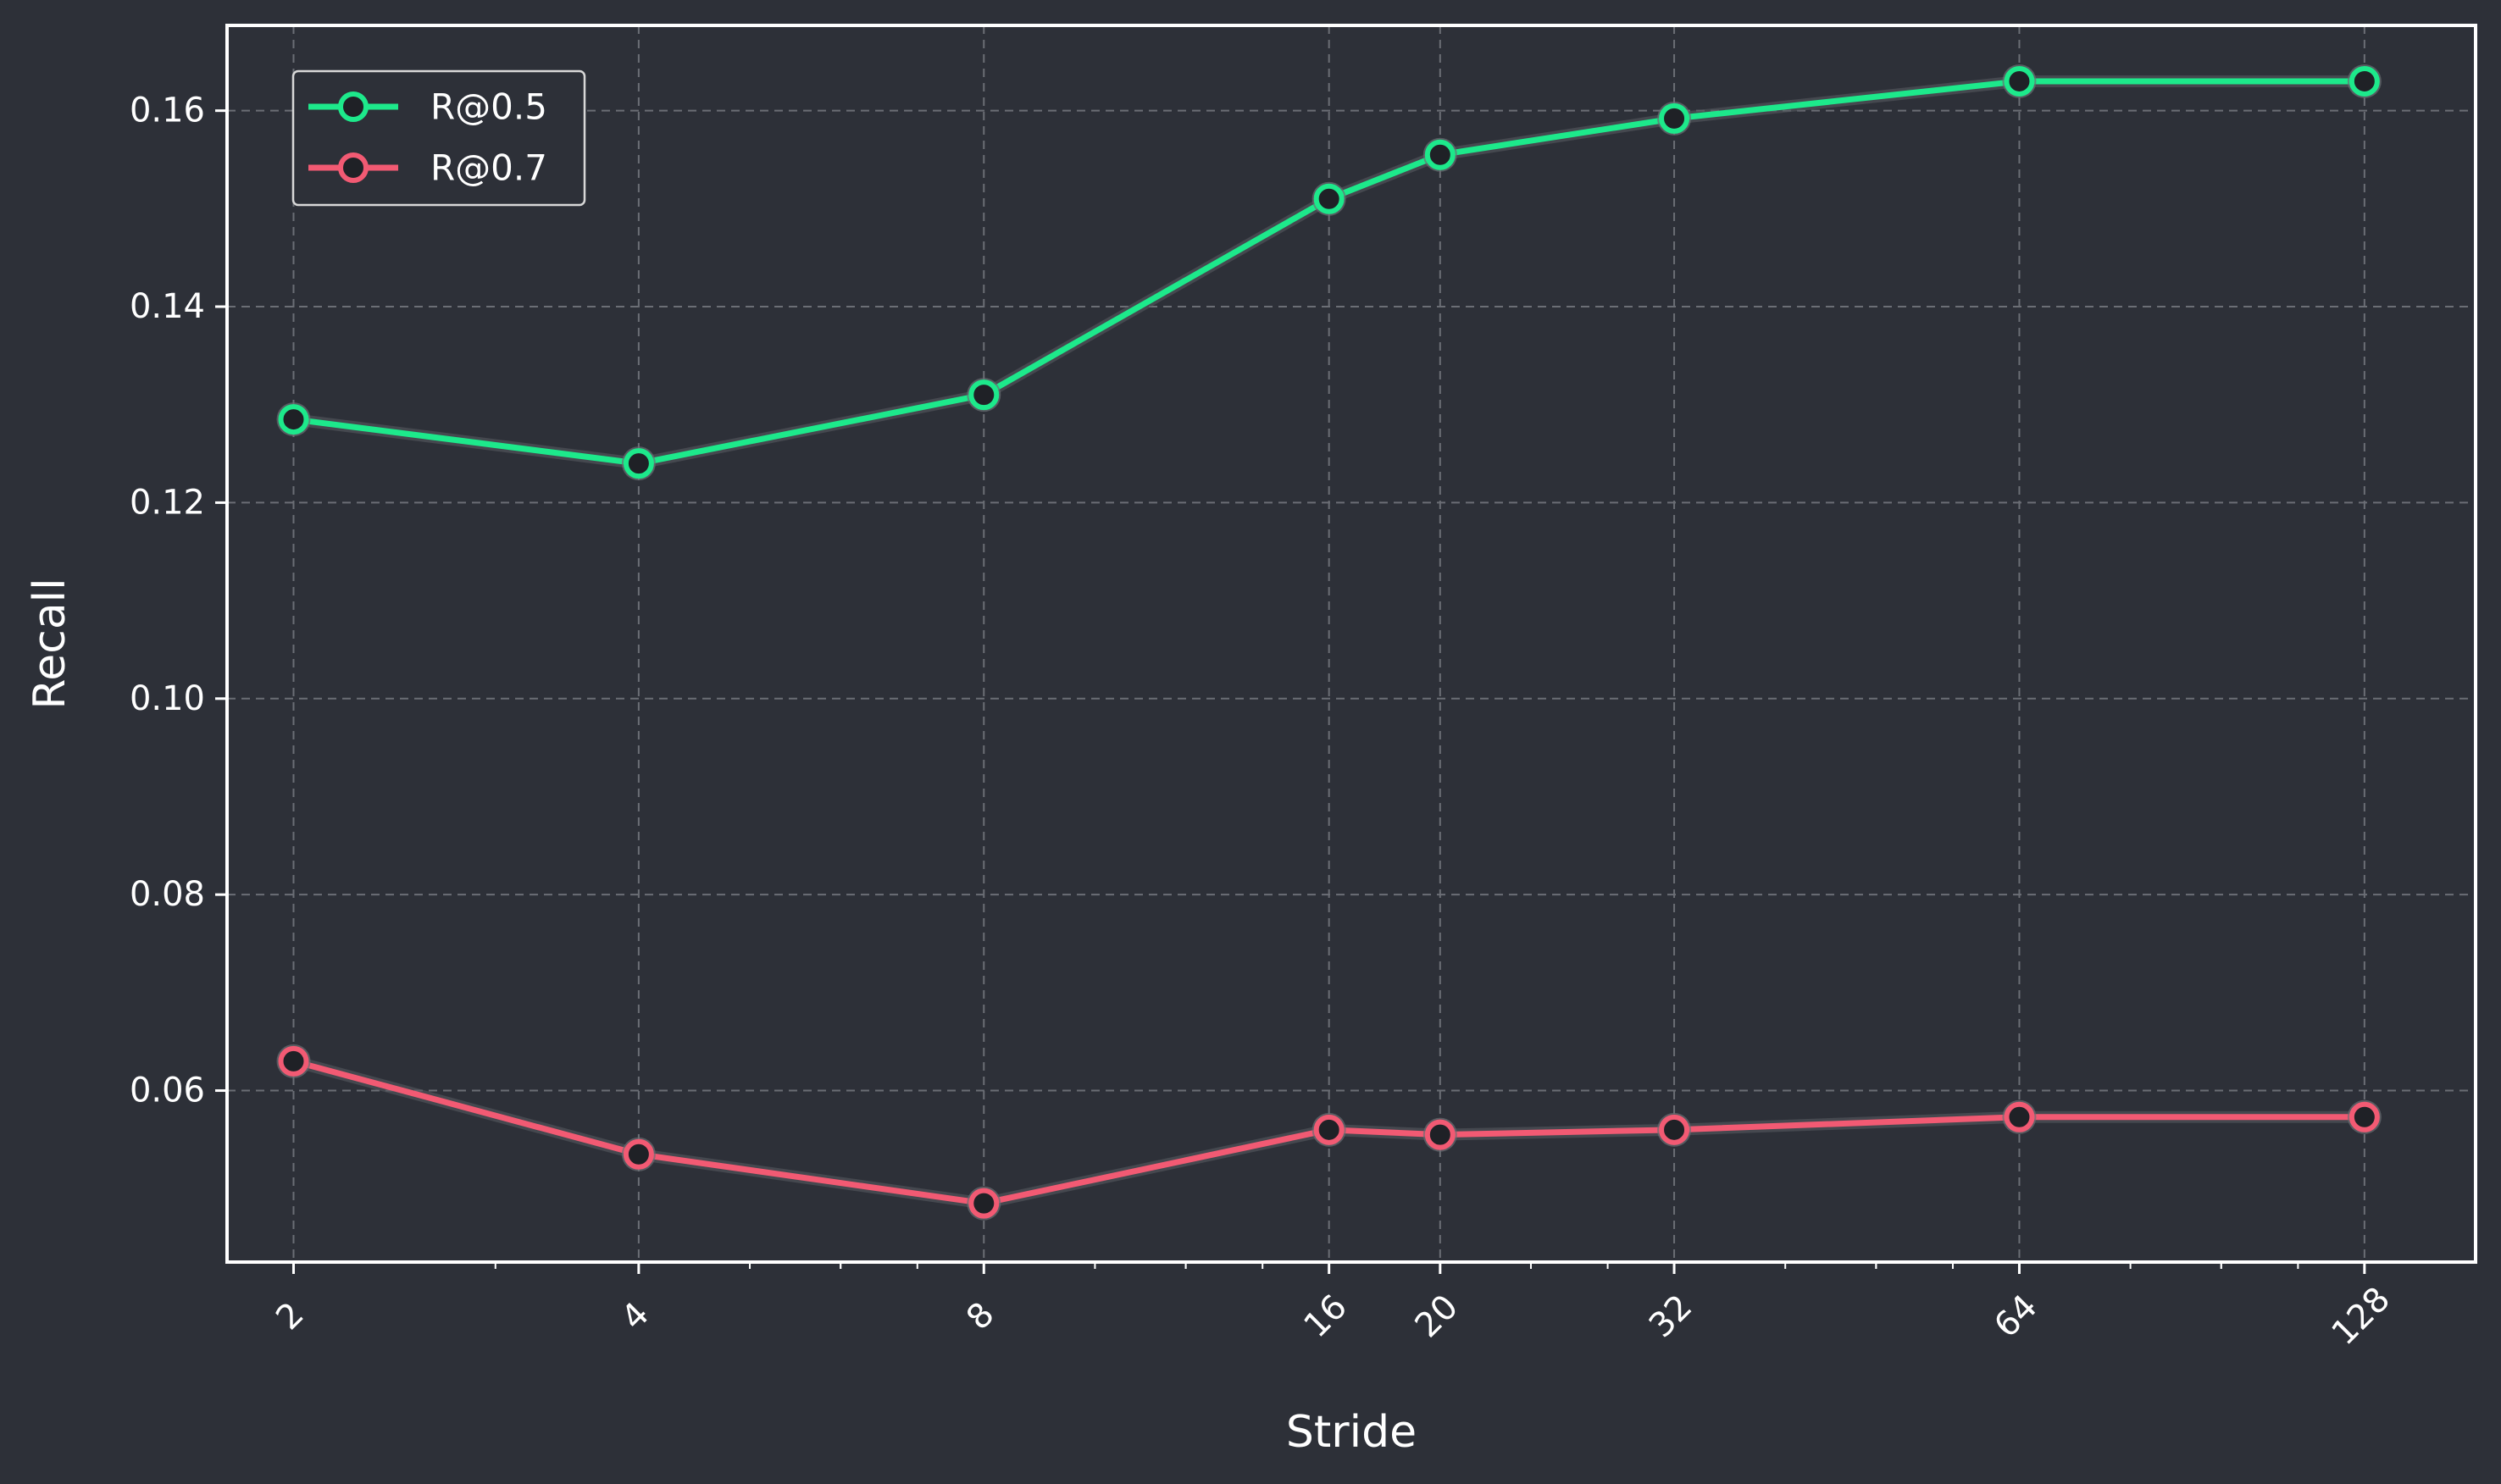  I want to click on series-line, so click(1329, 1132).